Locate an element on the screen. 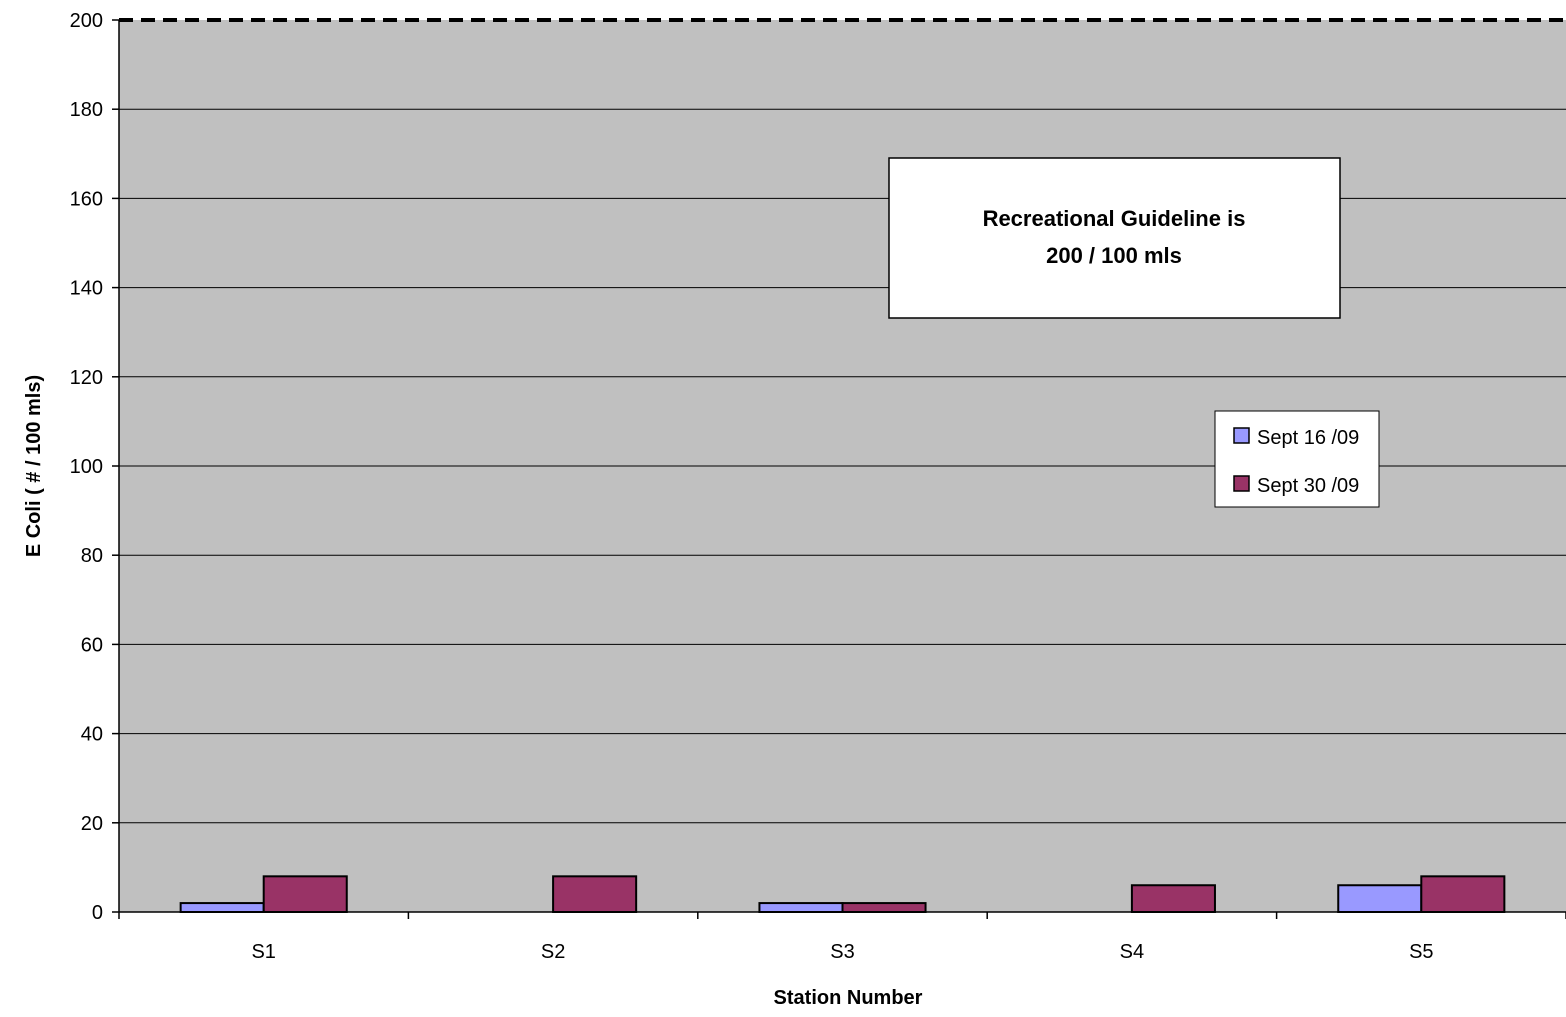  y-tick-label-40: 40 is located at coordinates (92, 735).